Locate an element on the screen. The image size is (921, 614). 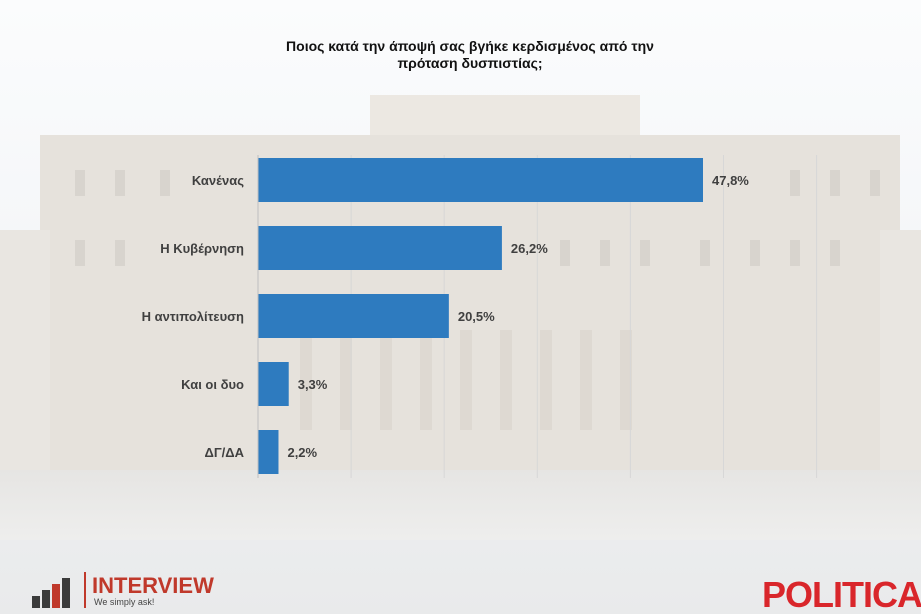
value-label: 20,5% is located at coordinates (476, 316).